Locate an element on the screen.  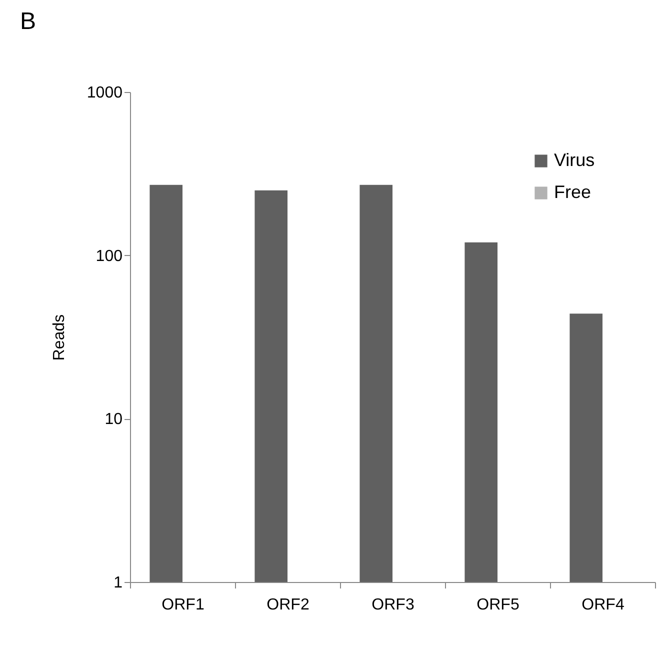
chart-title: B is located at coordinates (28, 21).